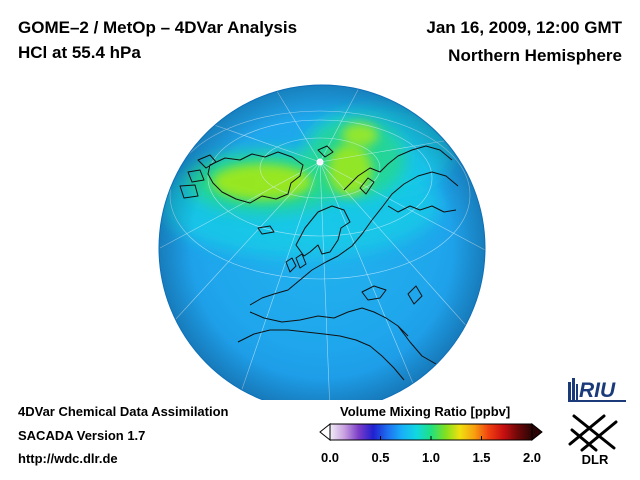 The image size is (640, 480). Describe the element at coordinates (431, 457) in the screenshot. I see `colorbar-tick-label: 1.0` at that location.